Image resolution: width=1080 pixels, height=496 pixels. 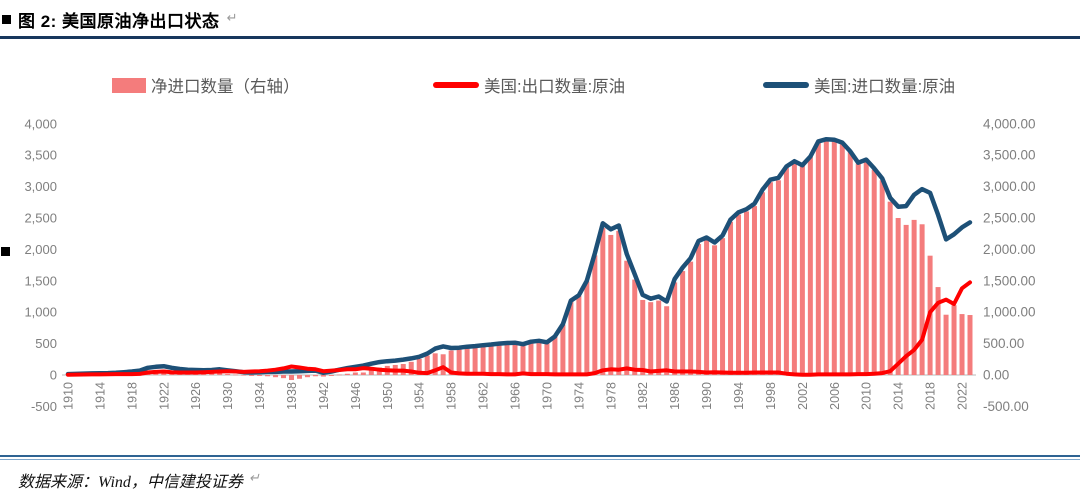 I want to click on x-axis-tick: 1918, so click(x=132, y=396).